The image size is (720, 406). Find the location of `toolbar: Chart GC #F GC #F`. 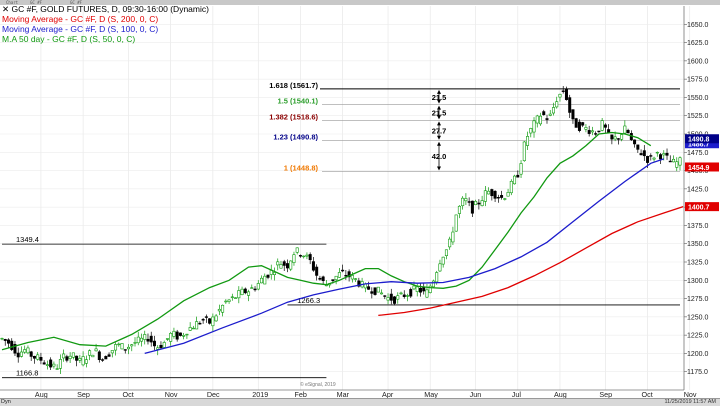

toolbar: Chart GC #F GC #F is located at coordinates (360, 2).